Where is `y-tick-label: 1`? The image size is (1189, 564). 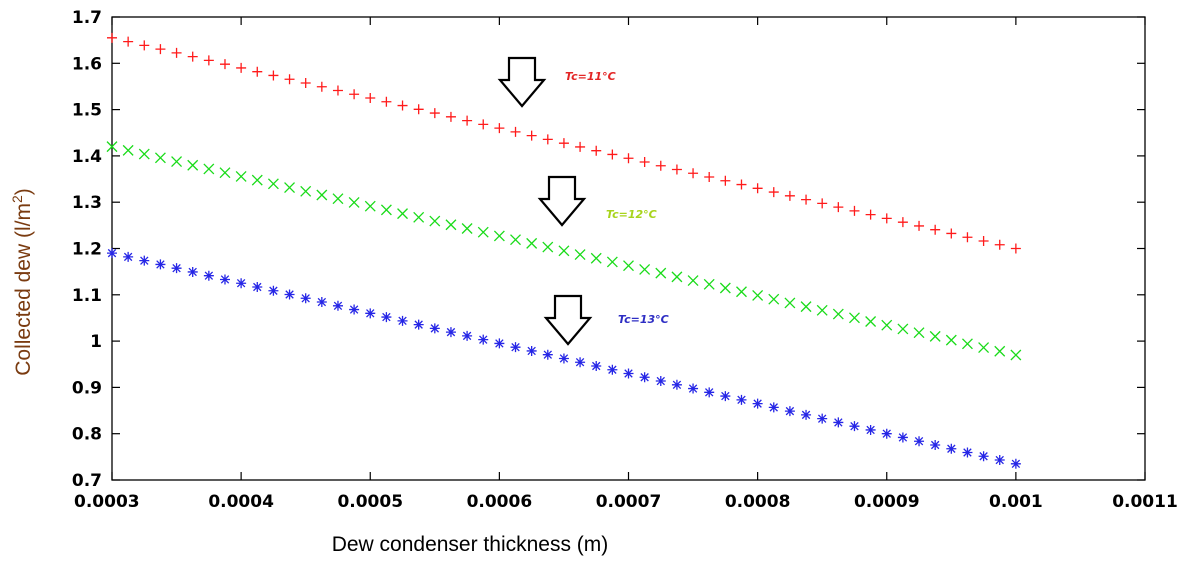 y-tick-label: 1 is located at coordinates (96, 342).